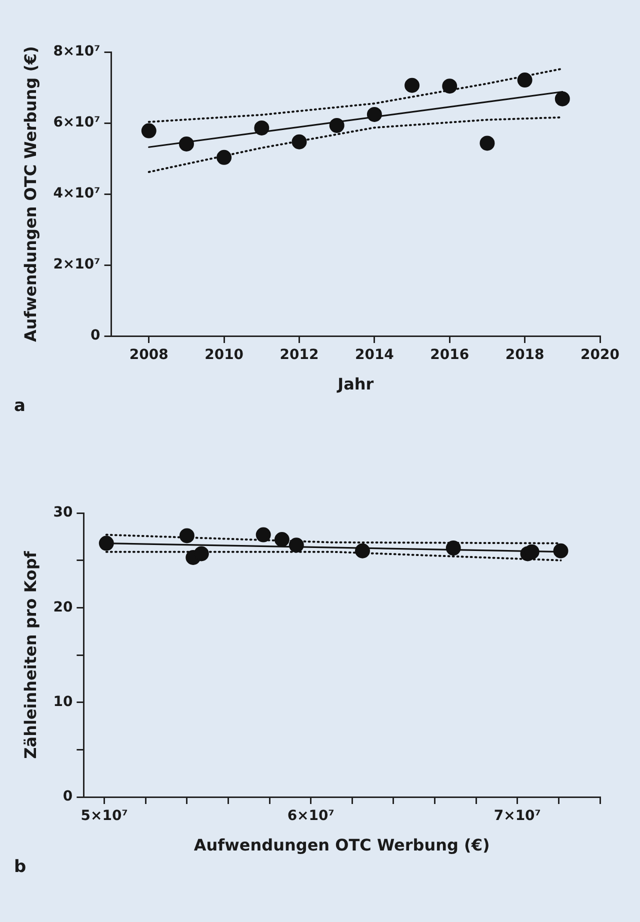 This screenshot has height=922, width=640. What do you see at coordinates (63, 607) in the screenshot?
I see `y-tick-label: 20` at bounding box center [63, 607].